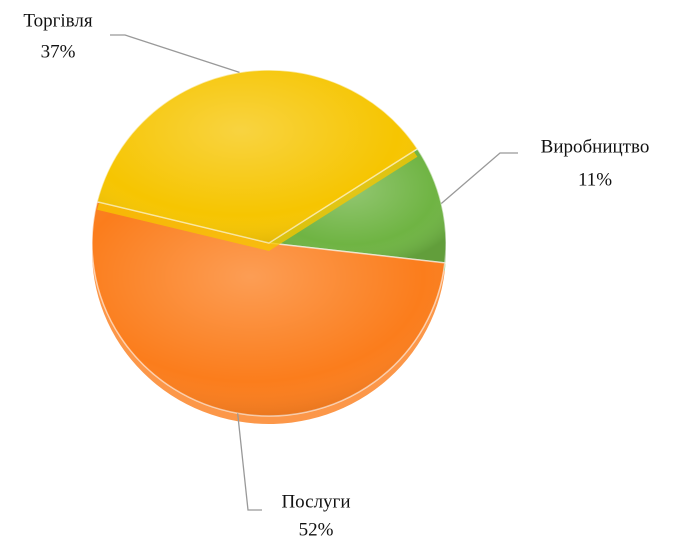 The image size is (674, 543). What do you see at coordinates (595, 146) in the screenshot?
I see `category-label: Виробництво` at bounding box center [595, 146].